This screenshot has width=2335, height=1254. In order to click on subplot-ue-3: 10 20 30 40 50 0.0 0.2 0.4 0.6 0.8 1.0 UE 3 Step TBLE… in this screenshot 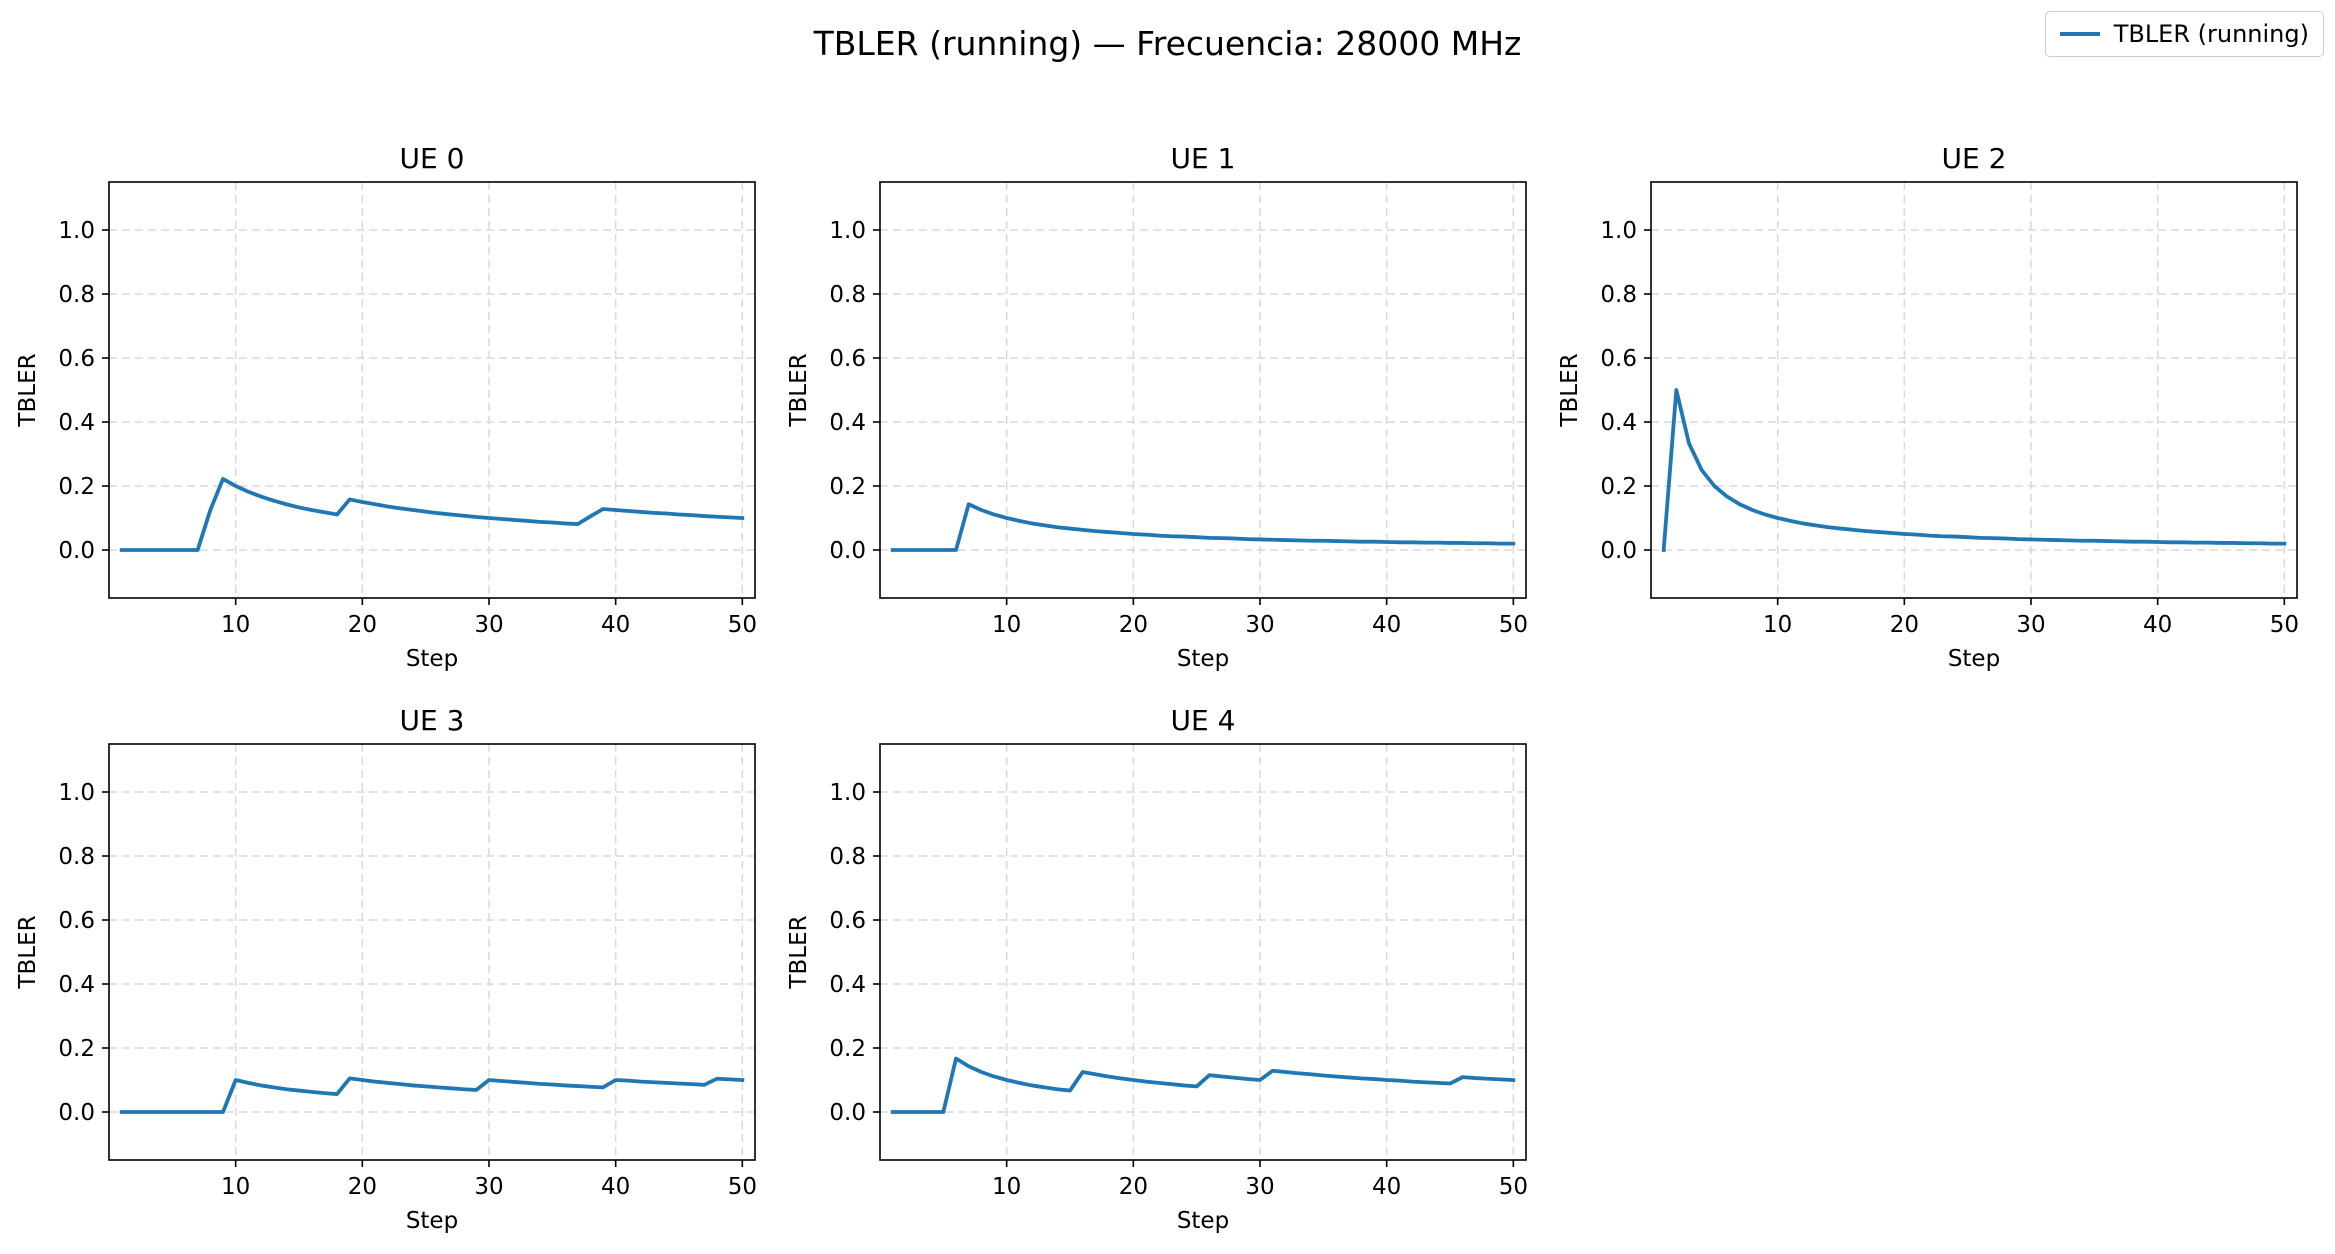, I will do `click(386, 969)`.